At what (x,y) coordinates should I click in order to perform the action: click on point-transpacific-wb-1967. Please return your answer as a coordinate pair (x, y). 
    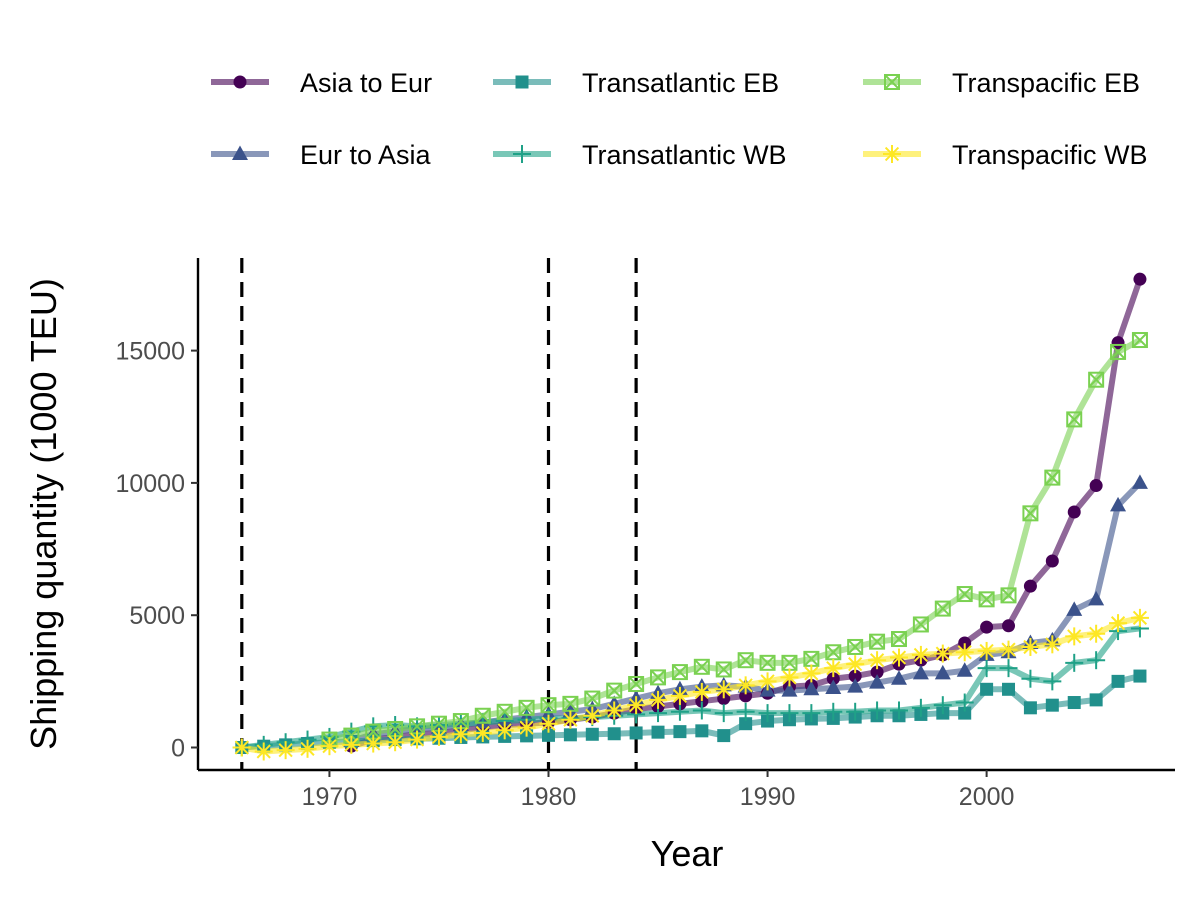
    Looking at the image, I should click on (263, 751).